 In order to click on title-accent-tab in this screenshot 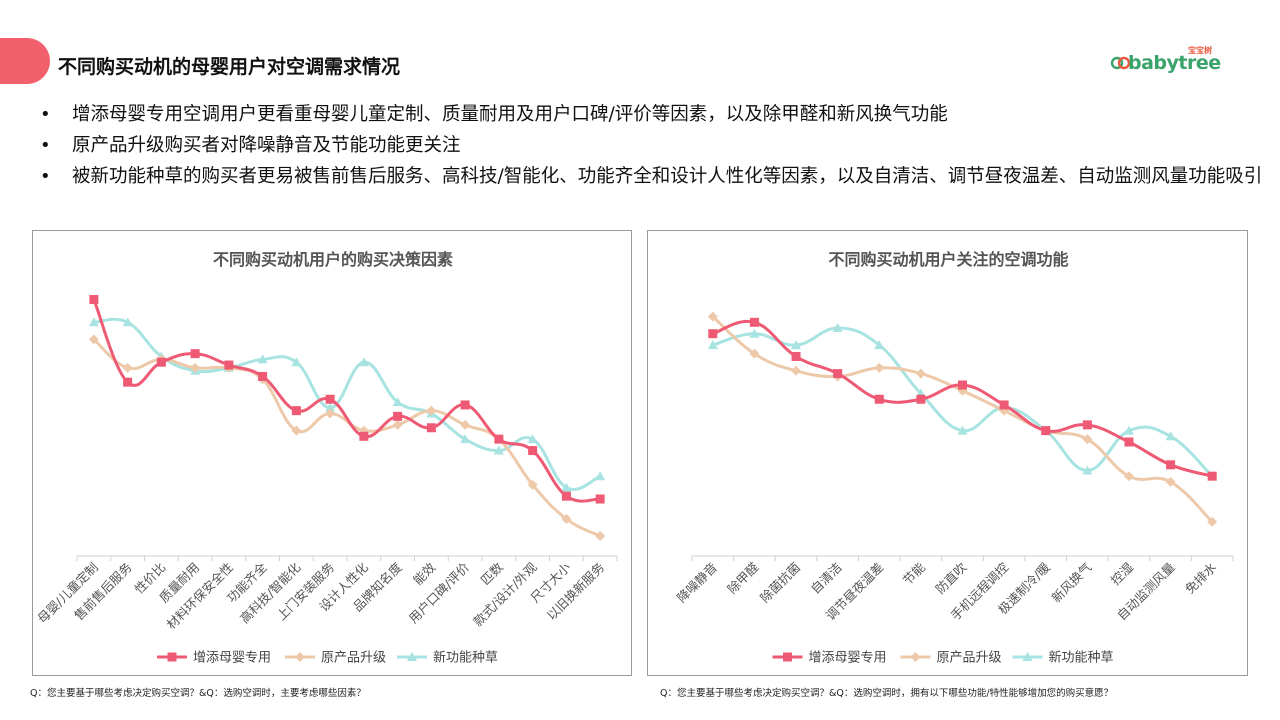, I will do `click(25, 61)`.